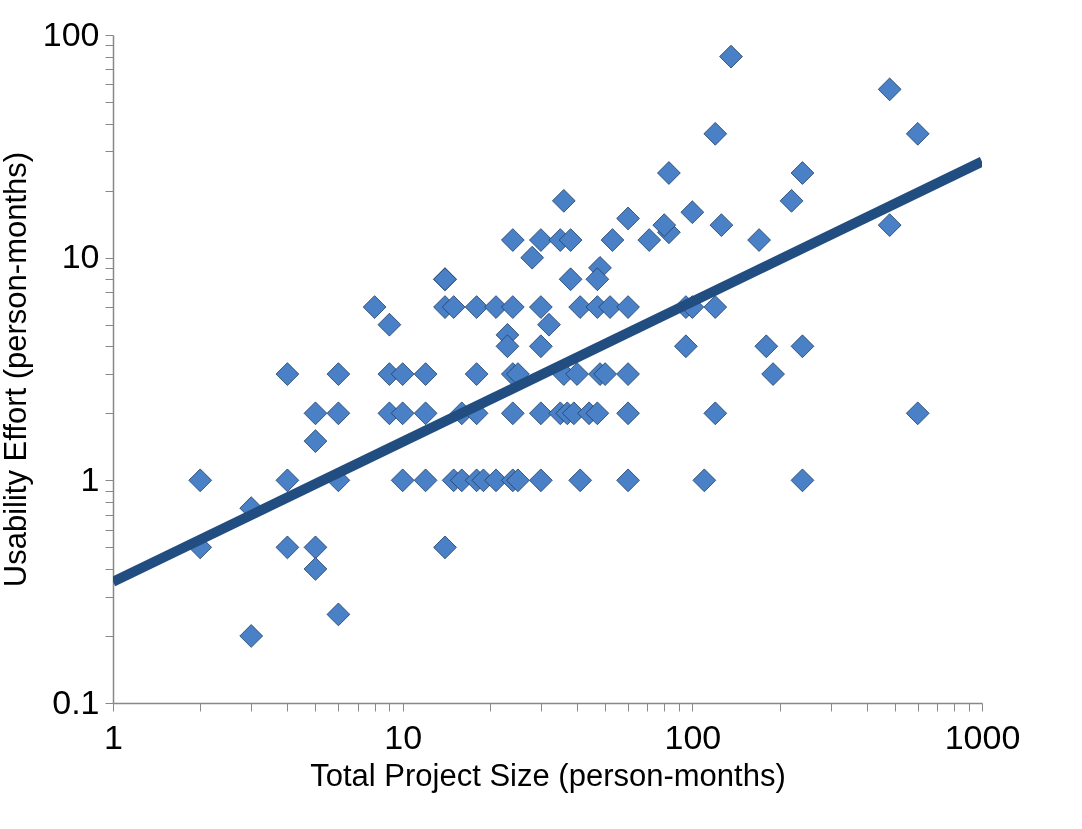  Describe the element at coordinates (982, 736) in the screenshot. I see `x-tick-label: 1000` at that location.